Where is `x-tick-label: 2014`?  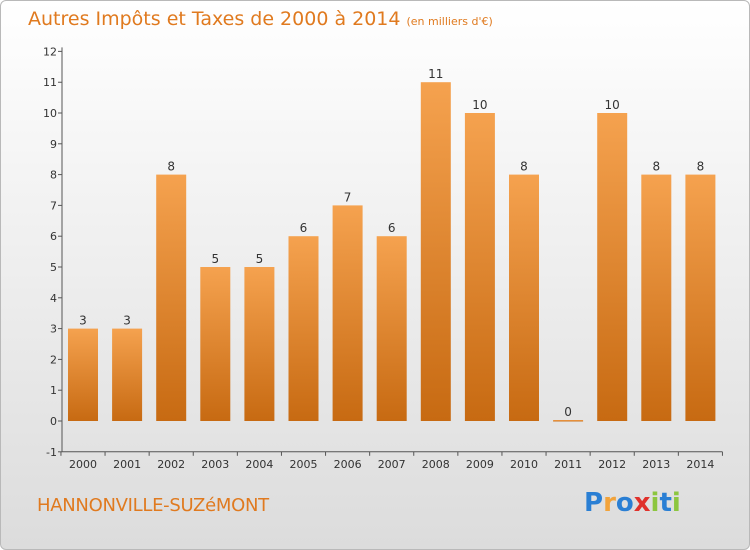 x-tick-label: 2014 is located at coordinates (700, 464).